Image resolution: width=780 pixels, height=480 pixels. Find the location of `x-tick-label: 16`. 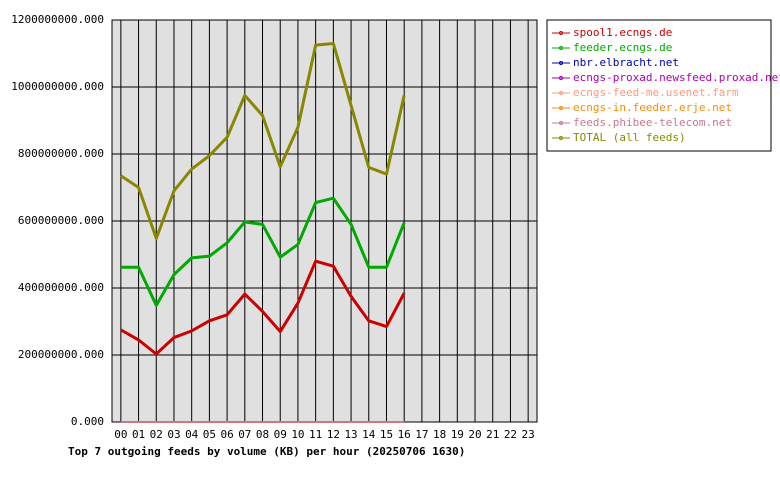

x-tick-label: 16 is located at coordinates (404, 434).